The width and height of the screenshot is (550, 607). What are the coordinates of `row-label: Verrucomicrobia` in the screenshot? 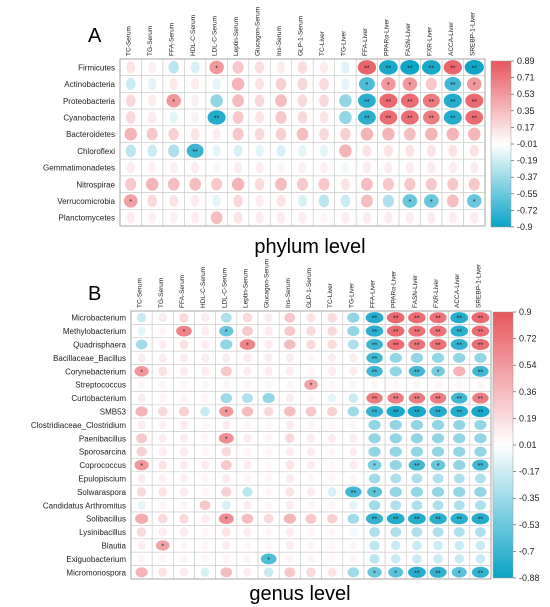 It's located at (86, 201).